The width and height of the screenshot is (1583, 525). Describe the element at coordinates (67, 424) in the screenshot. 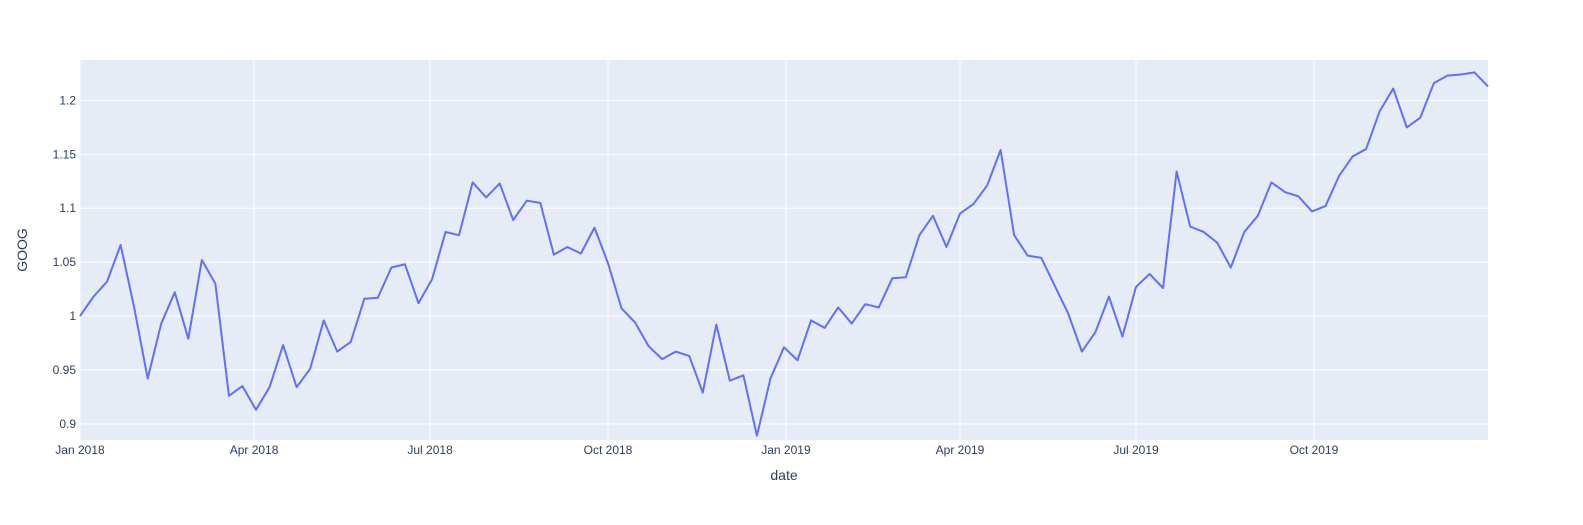

I see `y-tick-label: 0.9` at that location.